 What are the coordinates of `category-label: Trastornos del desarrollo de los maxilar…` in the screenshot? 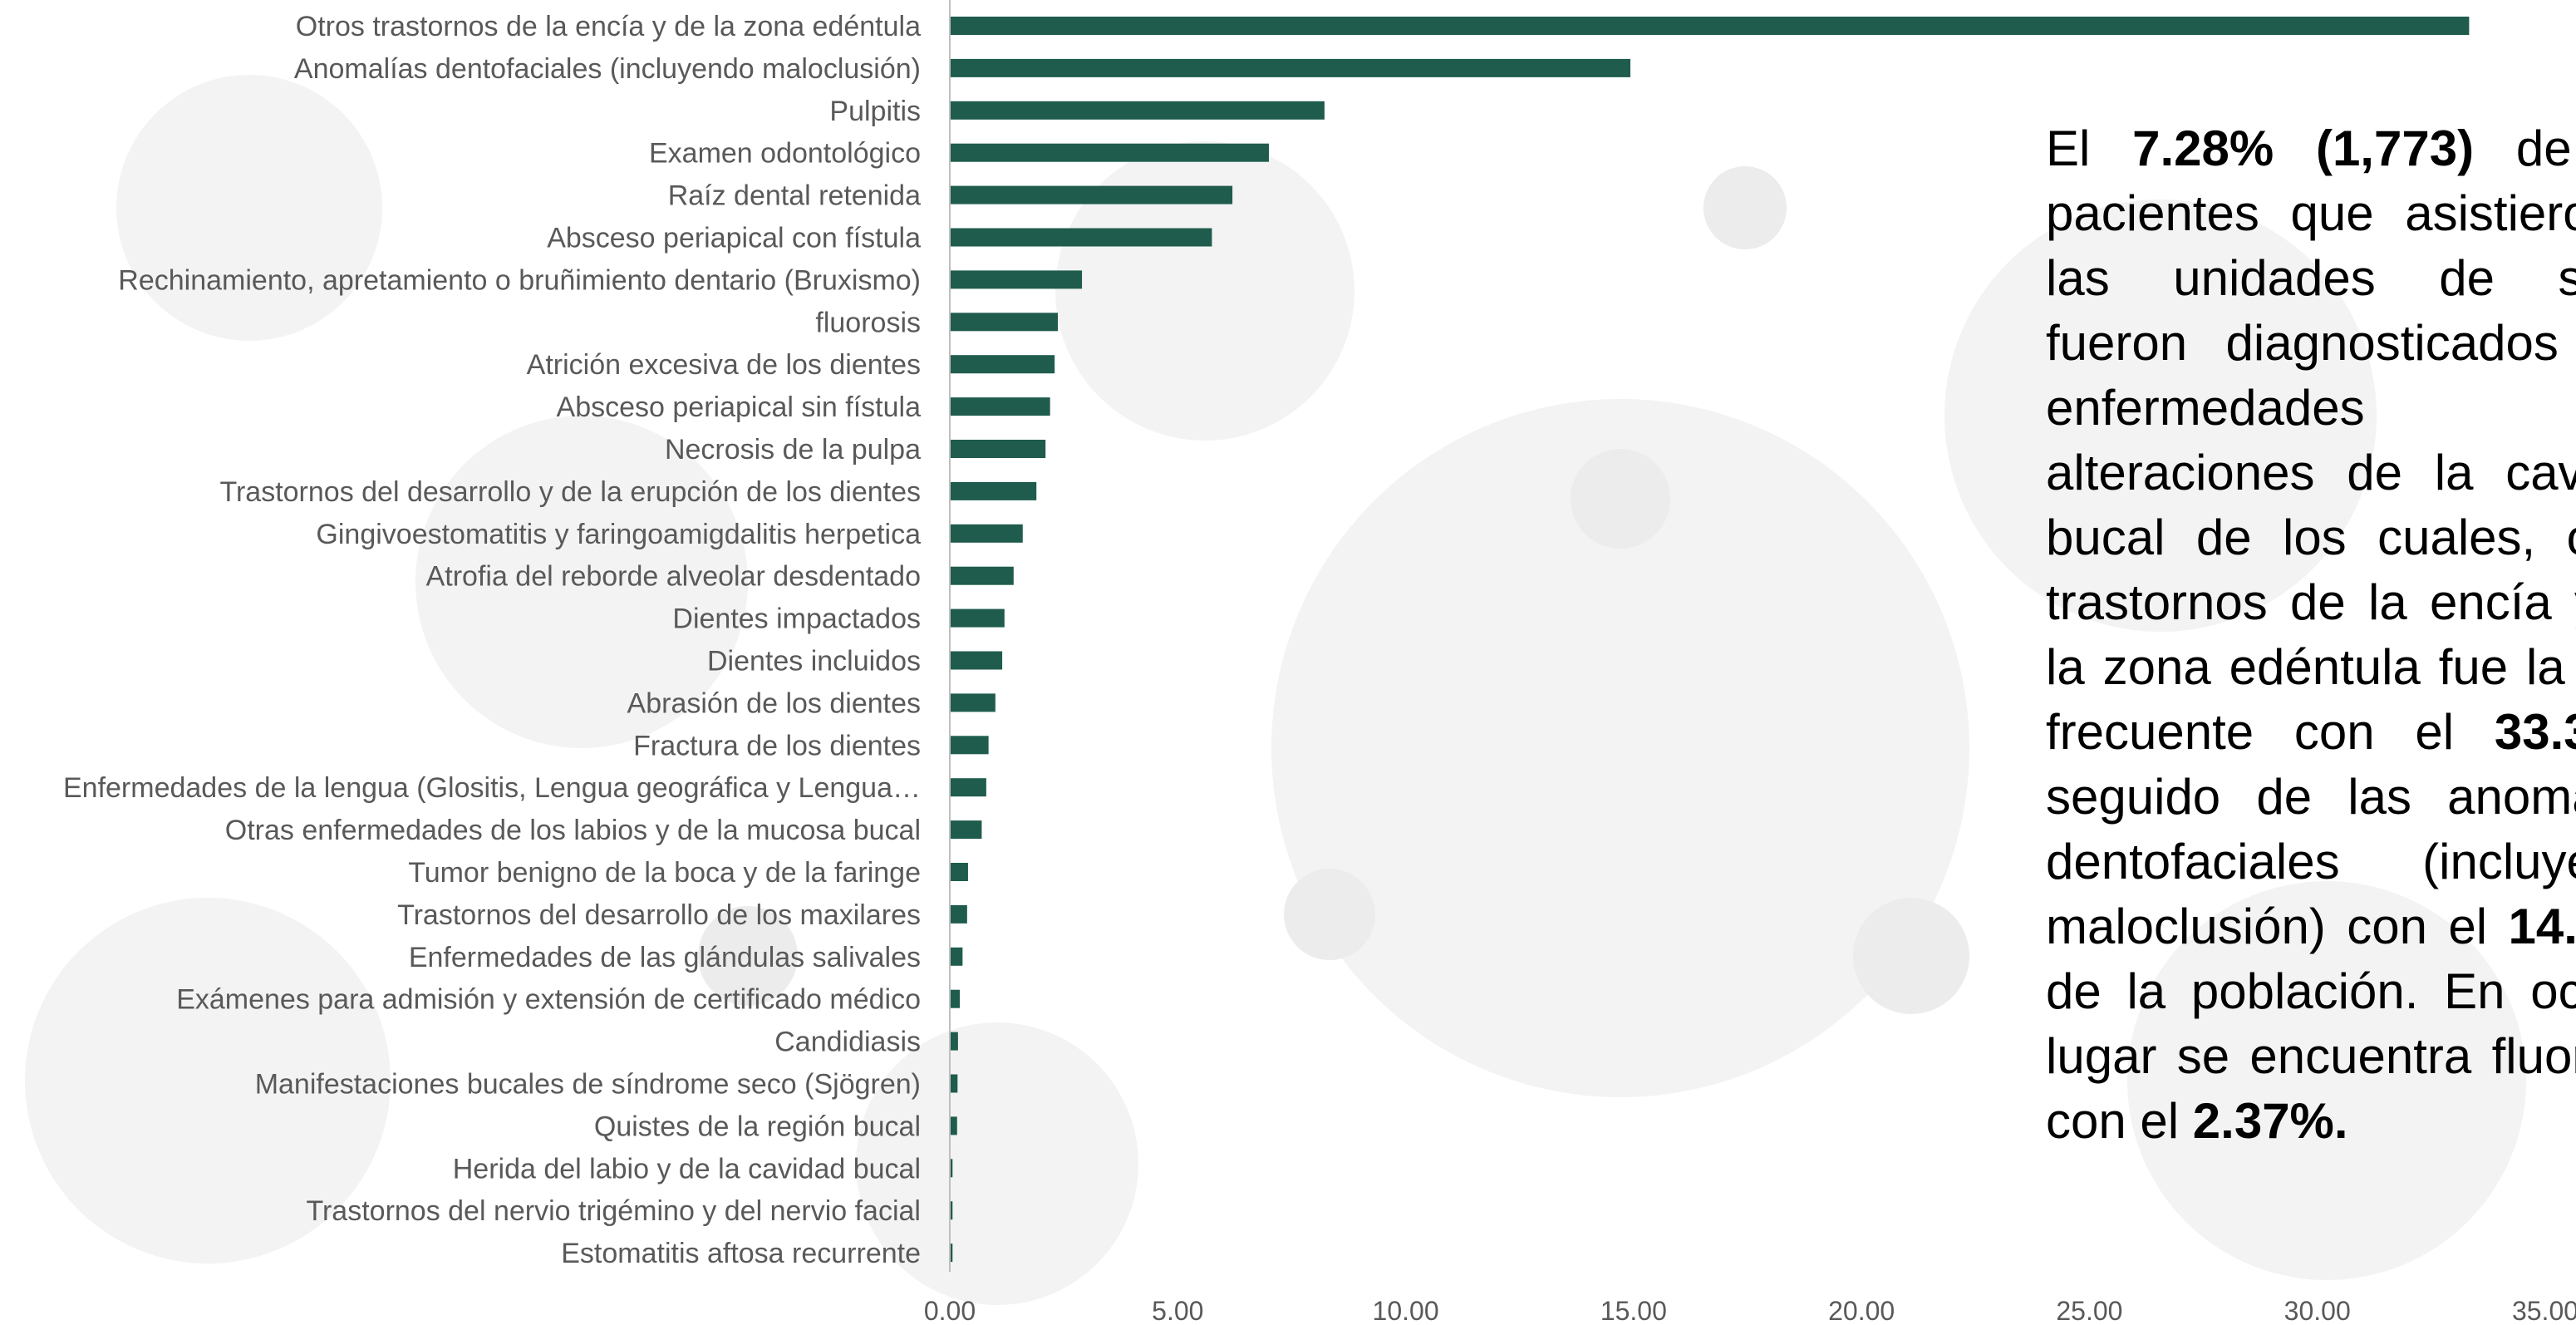 It's located at (659, 915).